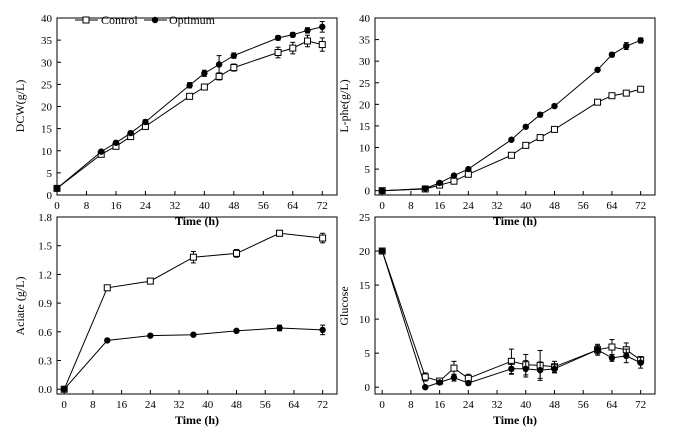 The image size is (682, 441). Describe the element at coordinates (344, 305) in the screenshot. I see `y-axis-label: Glucose` at that location.